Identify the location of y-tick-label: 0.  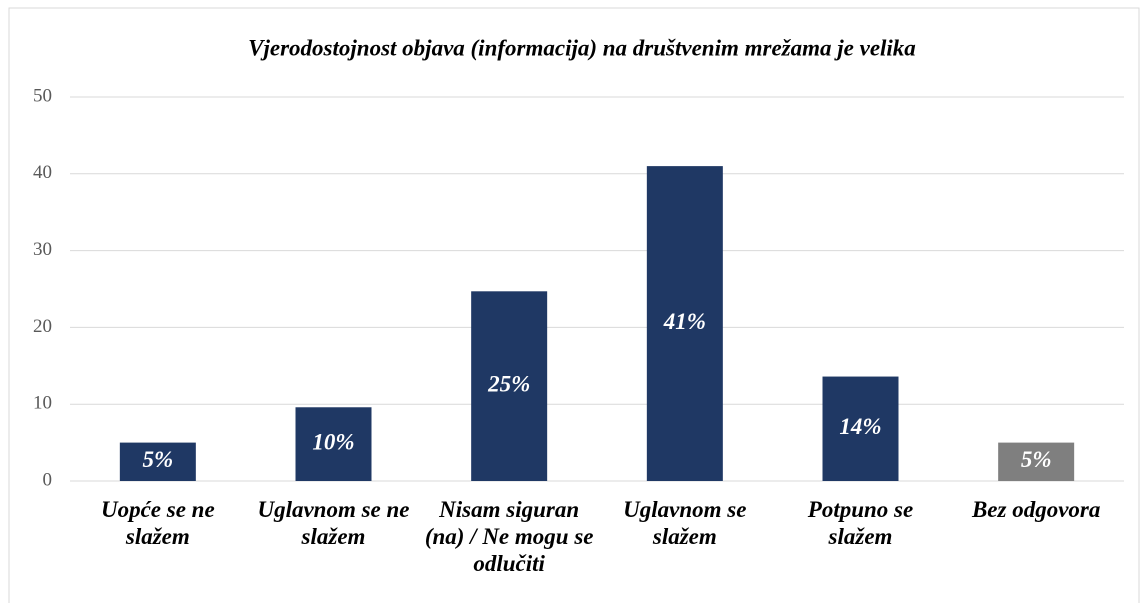
(48, 479).